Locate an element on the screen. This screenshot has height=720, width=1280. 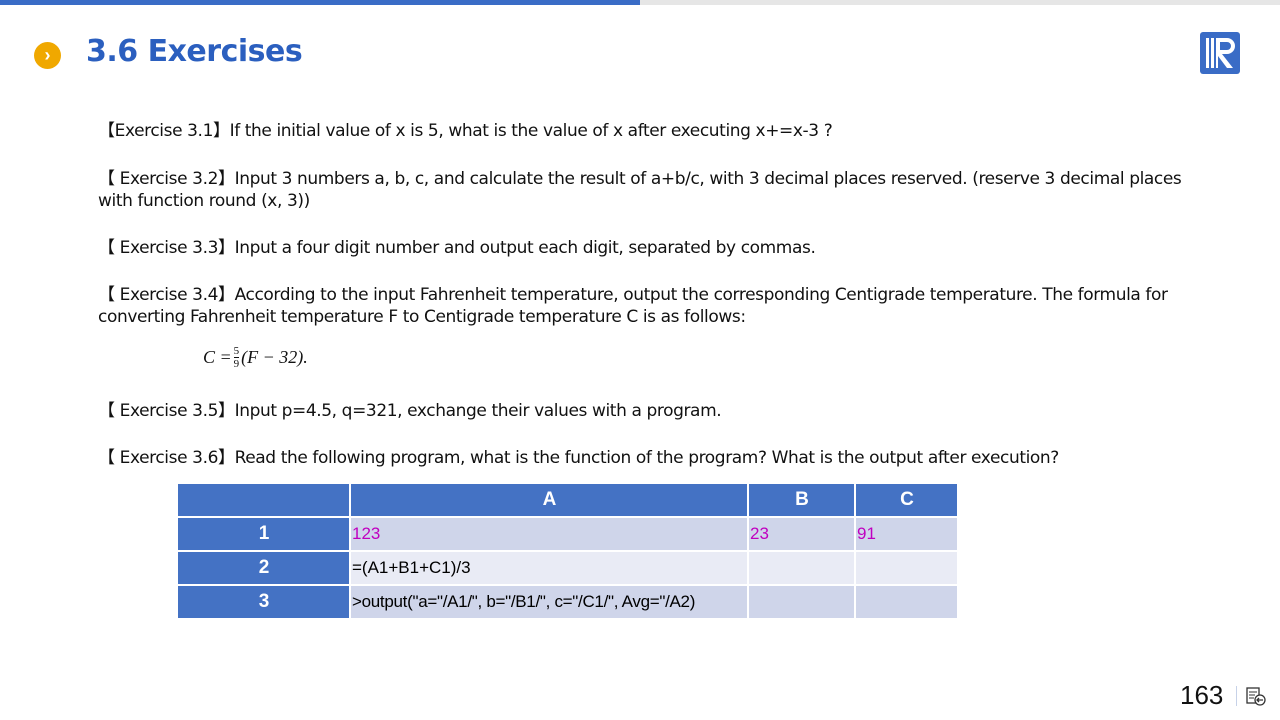
cell-a1: 123 is located at coordinates (549, 534).